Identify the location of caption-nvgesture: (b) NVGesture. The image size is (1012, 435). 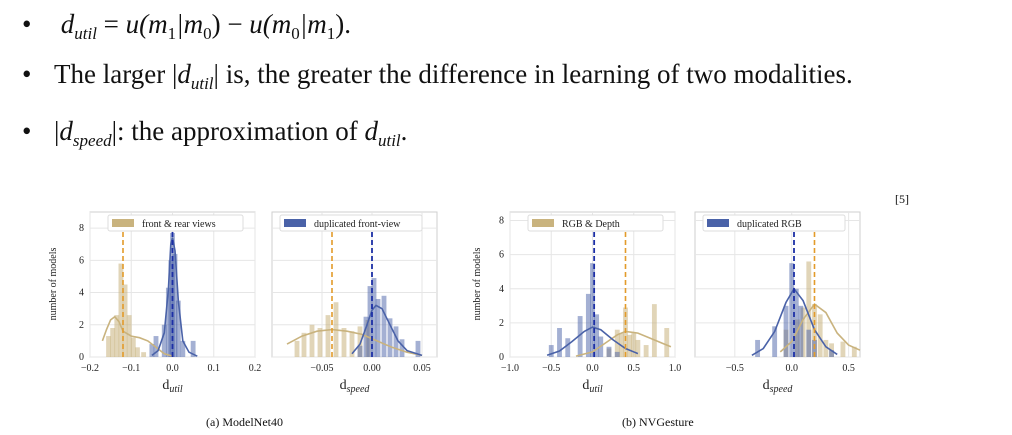
(658, 422).